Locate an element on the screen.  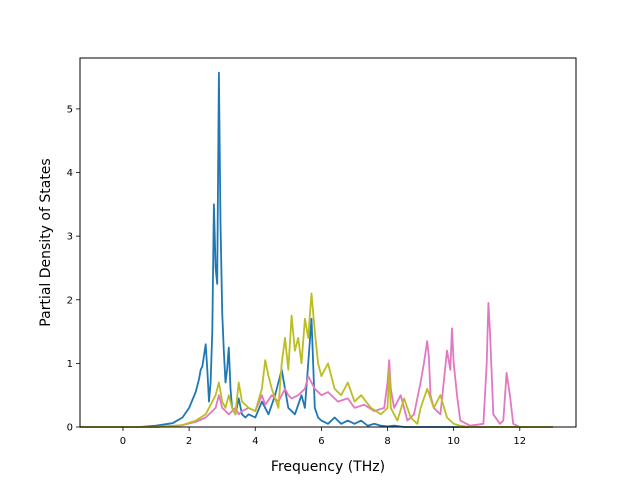
y-tick-label: 3 is located at coordinates (70, 237).